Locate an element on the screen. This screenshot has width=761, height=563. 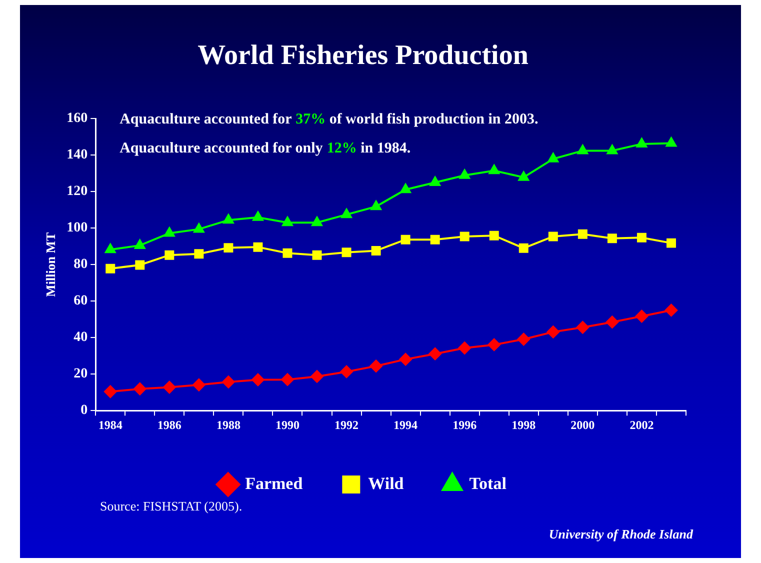
annotation: Aquaculture accounted for 37% of world fish production in 2003. is located at coordinates (329, 119).